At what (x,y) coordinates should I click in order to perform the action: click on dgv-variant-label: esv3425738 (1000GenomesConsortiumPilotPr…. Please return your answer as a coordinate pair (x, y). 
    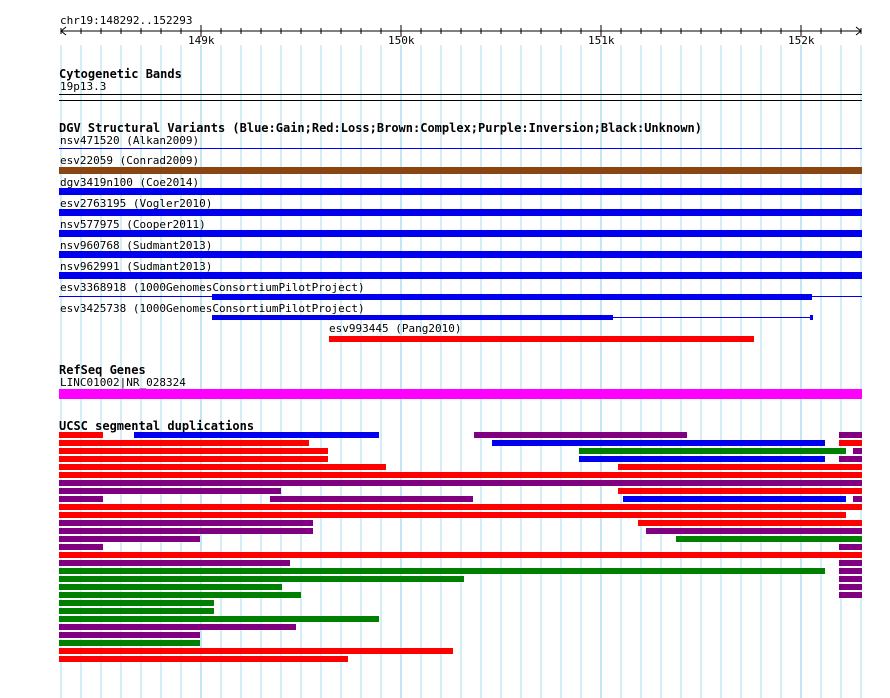
    Looking at the image, I should click on (212, 308).